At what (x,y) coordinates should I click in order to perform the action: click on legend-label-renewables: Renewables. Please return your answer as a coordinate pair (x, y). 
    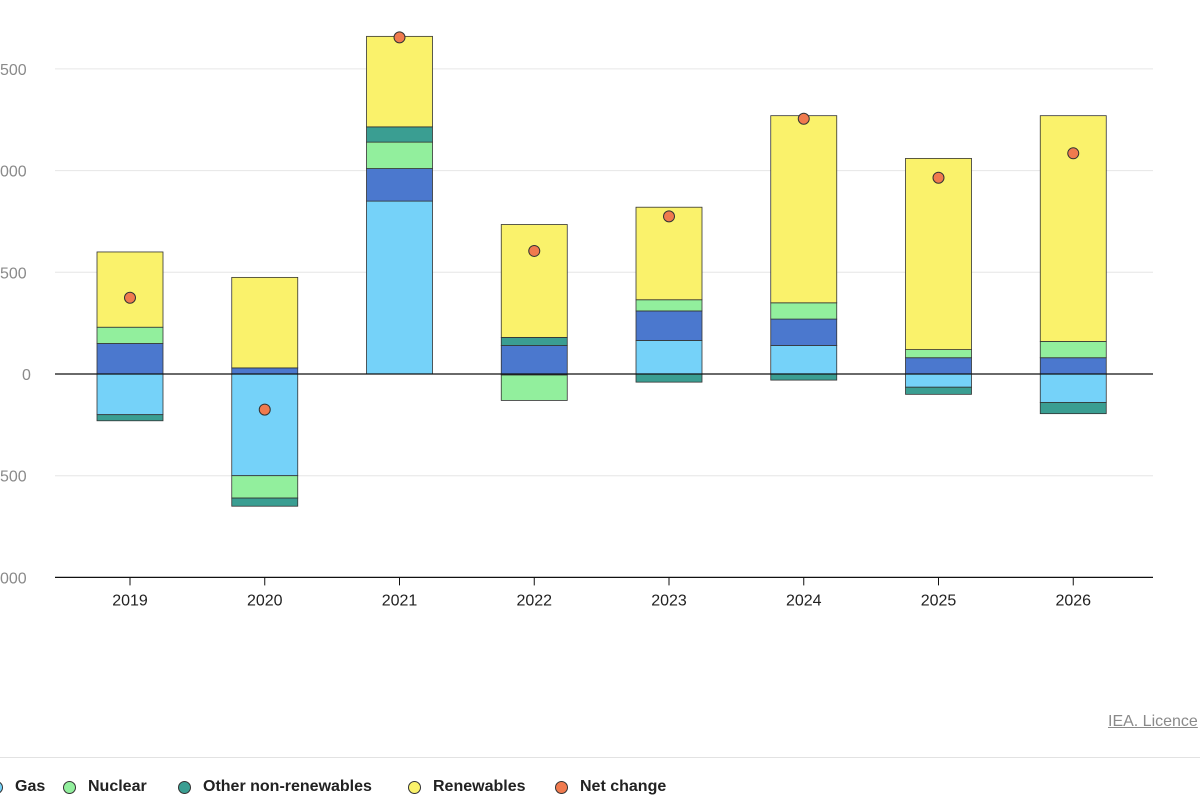
    Looking at the image, I should click on (479, 786).